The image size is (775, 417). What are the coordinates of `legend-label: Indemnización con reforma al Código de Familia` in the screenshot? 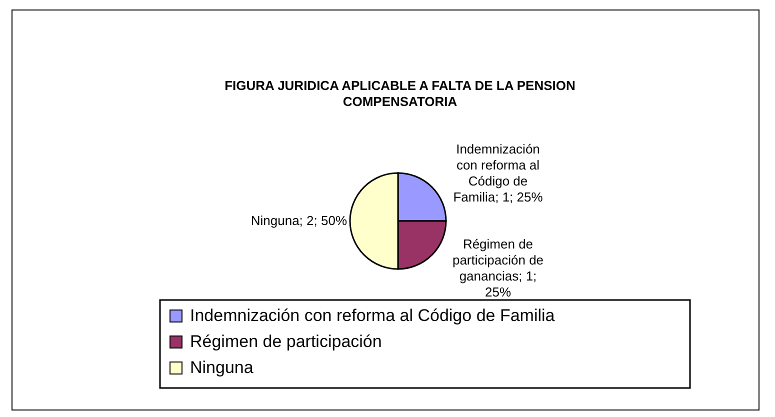 It's located at (373, 315).